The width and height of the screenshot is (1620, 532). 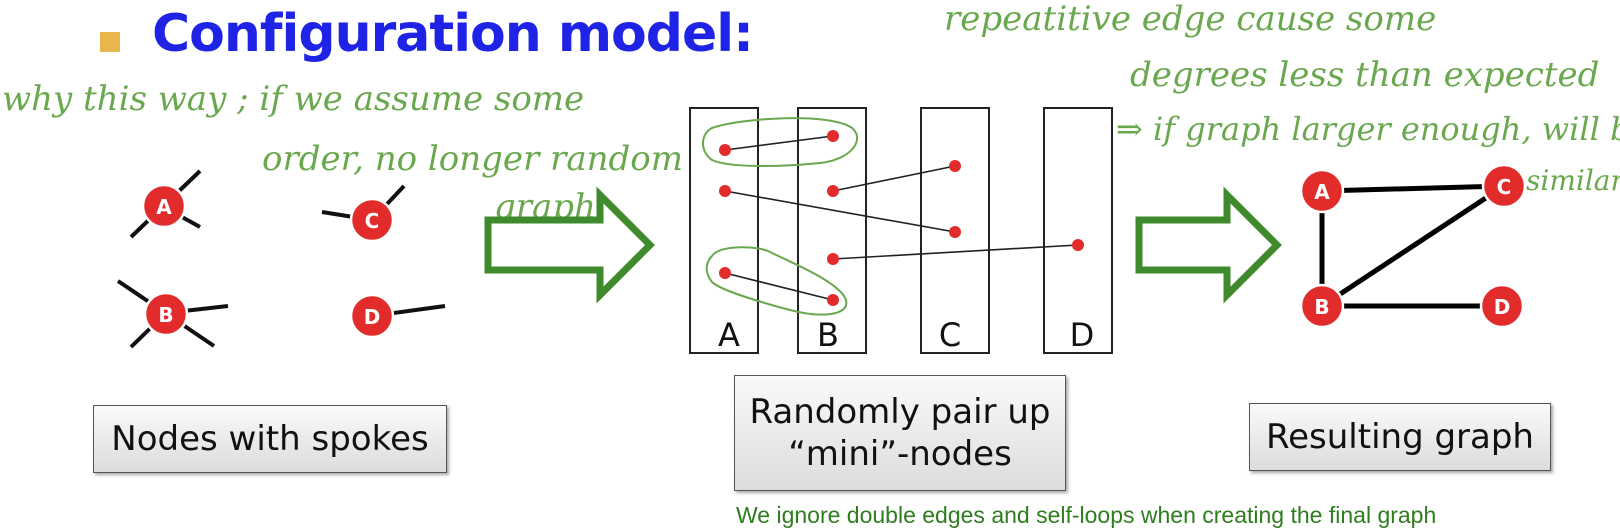 I want to click on graph-node-b, so click(x=1322, y=306).